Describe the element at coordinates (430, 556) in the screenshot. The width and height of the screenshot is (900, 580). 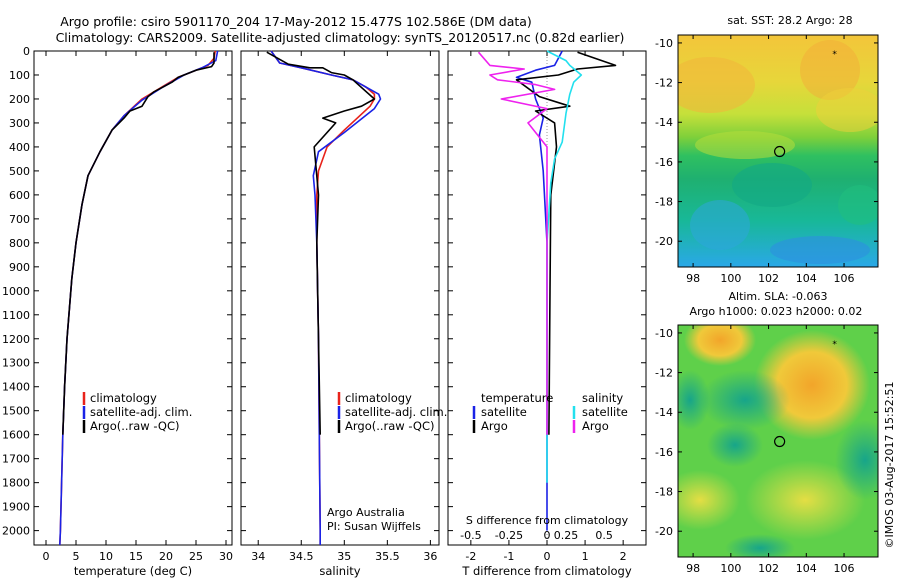
I see `x-tick-label: 36` at that location.